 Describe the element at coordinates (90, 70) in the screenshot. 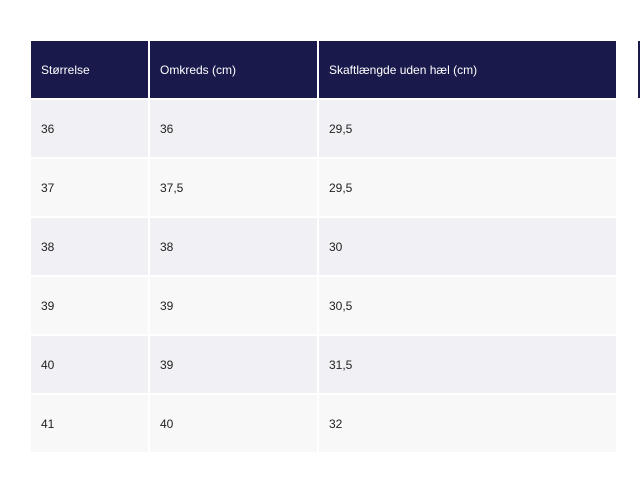

I see `header-size: Størrelse` at that location.